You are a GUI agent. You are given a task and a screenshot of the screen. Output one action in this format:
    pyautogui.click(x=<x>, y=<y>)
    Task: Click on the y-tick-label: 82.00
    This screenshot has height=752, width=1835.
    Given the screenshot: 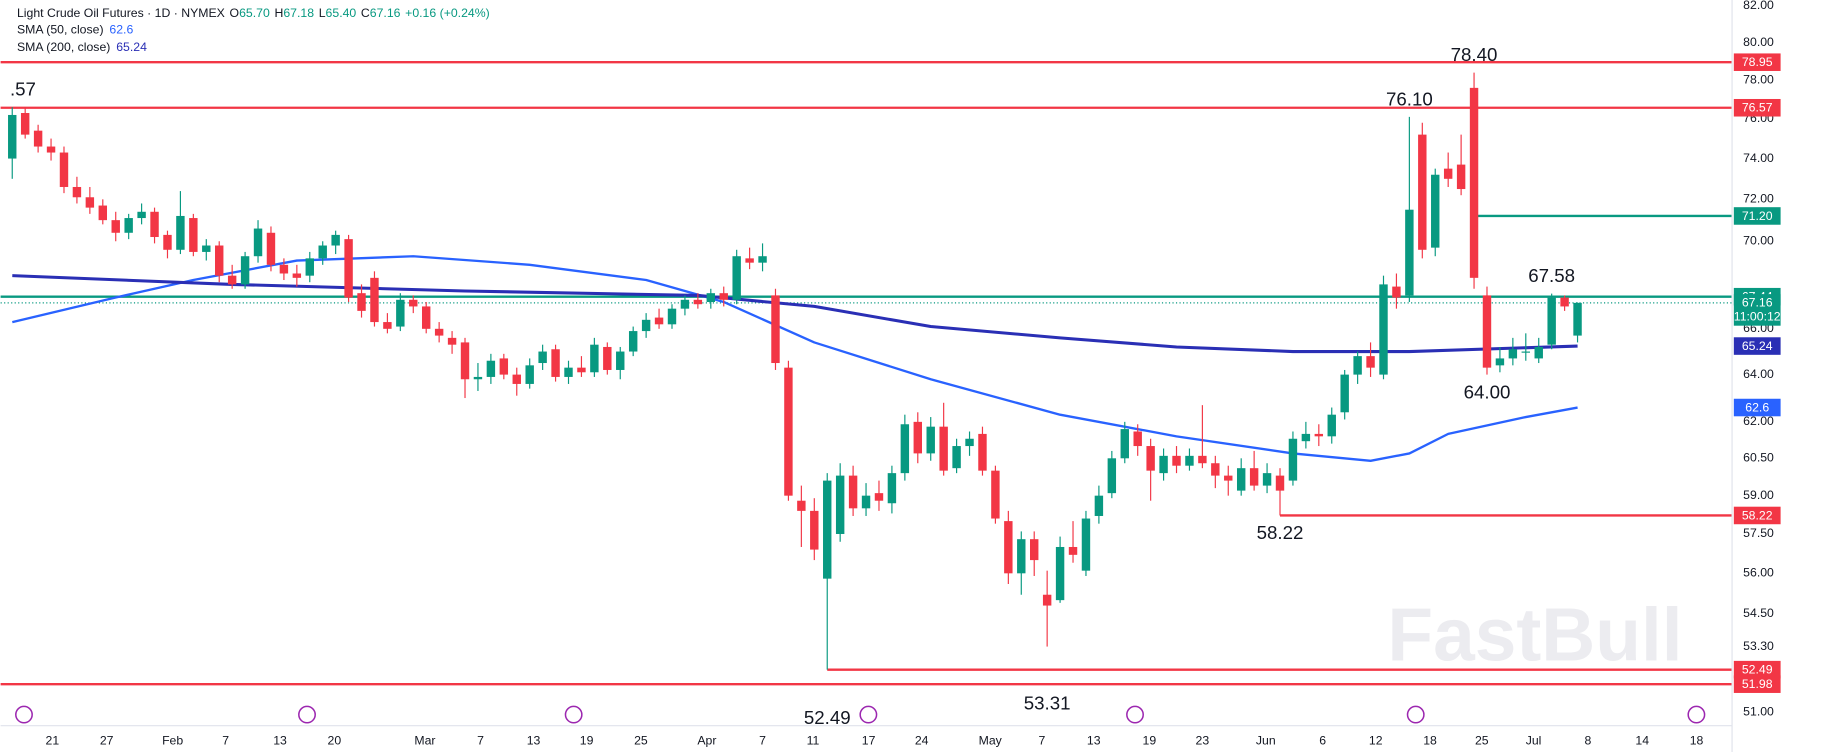 What is the action you would take?
    pyautogui.click(x=1758, y=6)
    